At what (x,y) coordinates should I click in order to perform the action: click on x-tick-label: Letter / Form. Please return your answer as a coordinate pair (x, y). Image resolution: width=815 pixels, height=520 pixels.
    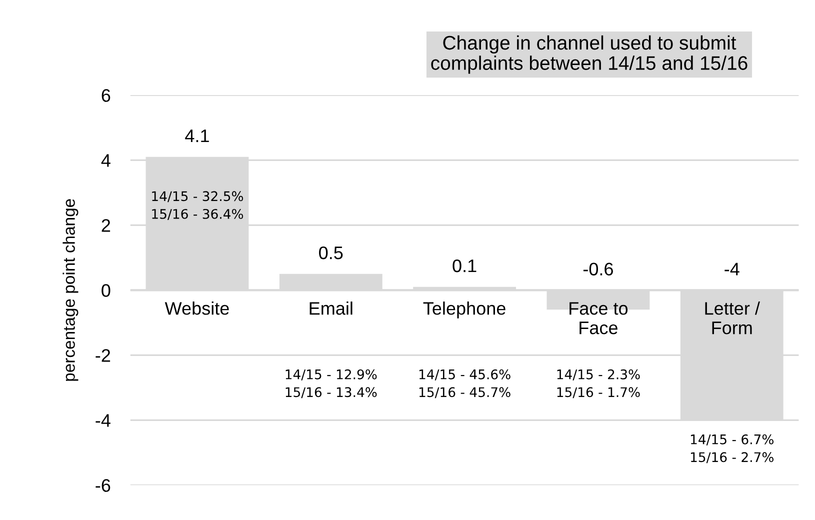
    Looking at the image, I should click on (732, 318).